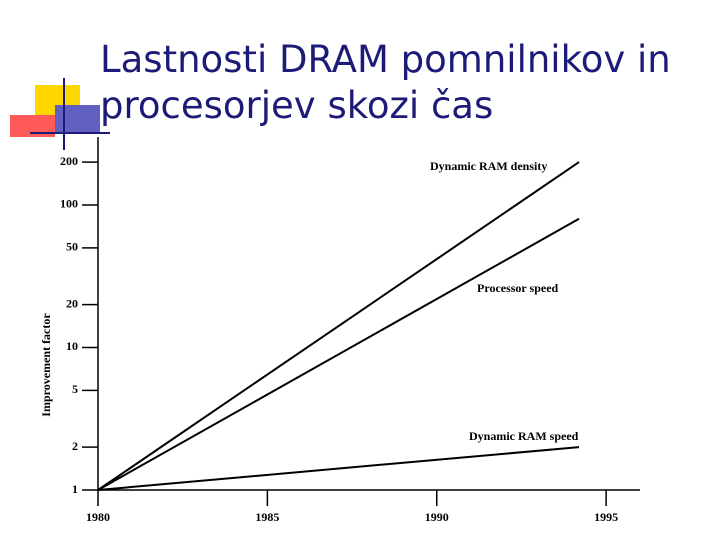 This screenshot has width=720, height=540. Describe the element at coordinates (385, 59) in the screenshot. I see `title-line: Lastnosti DRAM pomnilnikov in` at that location.